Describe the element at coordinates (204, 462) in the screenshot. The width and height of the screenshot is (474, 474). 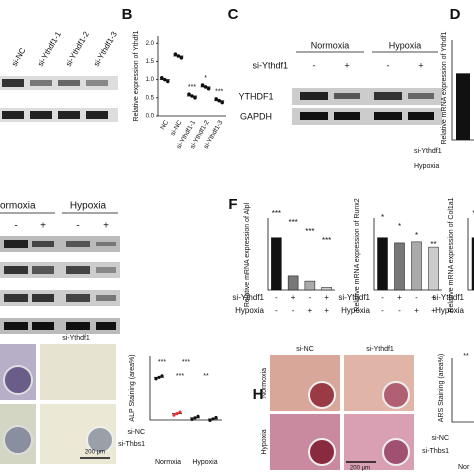
I see `group-label: Hypoxia` at that location.